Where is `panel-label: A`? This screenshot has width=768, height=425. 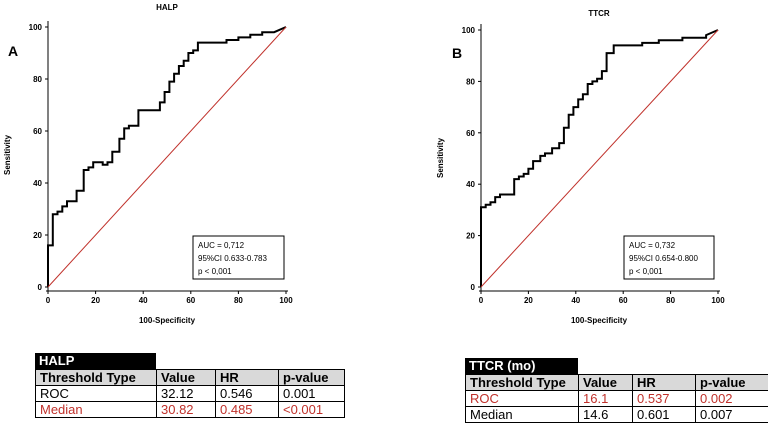
panel-label: A is located at coordinates (13, 51).